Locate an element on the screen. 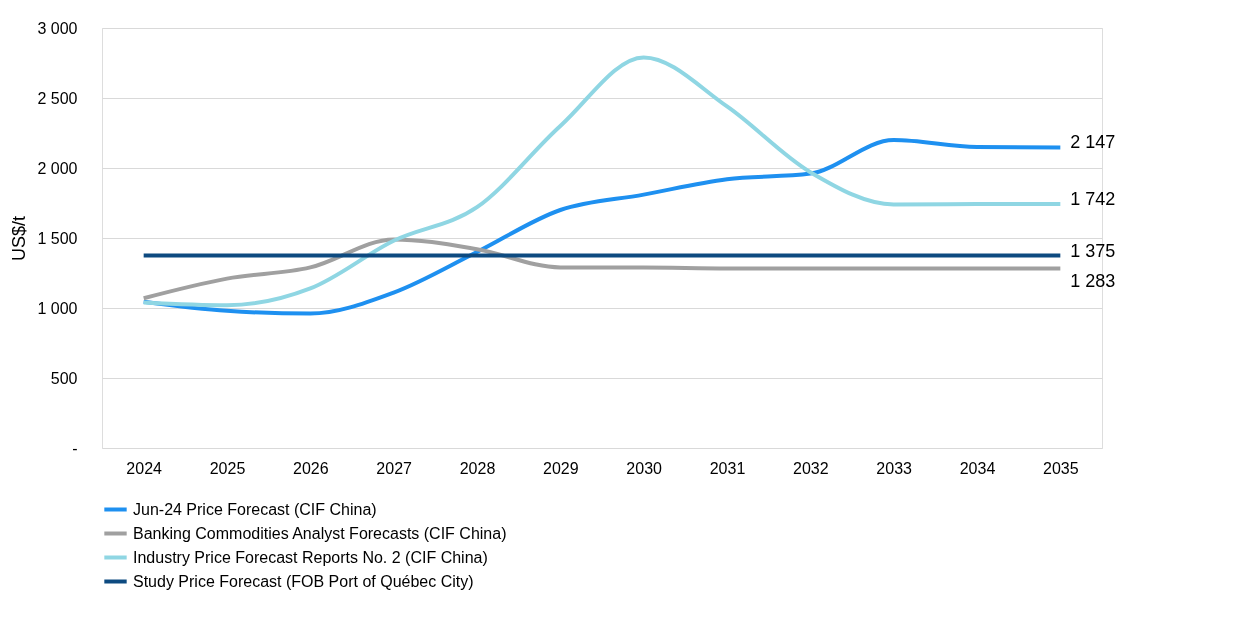  data-label: 1 283 is located at coordinates (1093, 281).